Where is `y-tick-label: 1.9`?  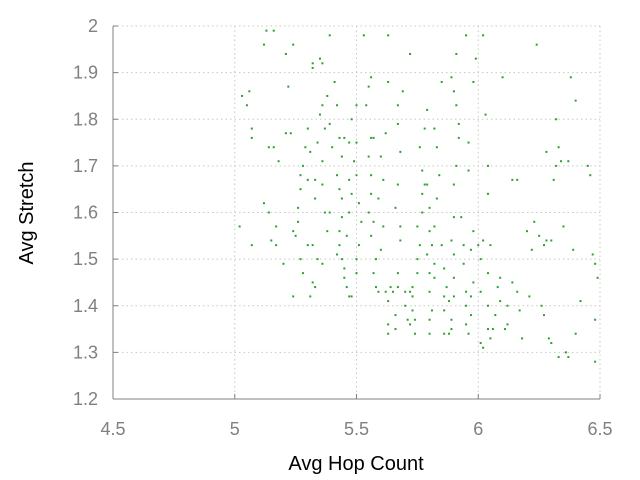
y-tick-label: 1.9 is located at coordinates (85, 73).